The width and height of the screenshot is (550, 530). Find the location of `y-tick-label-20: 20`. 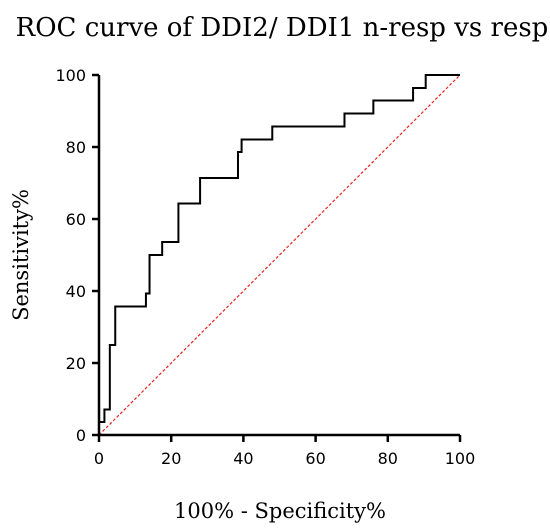

y-tick-label-20: 20 is located at coordinates (76, 363).